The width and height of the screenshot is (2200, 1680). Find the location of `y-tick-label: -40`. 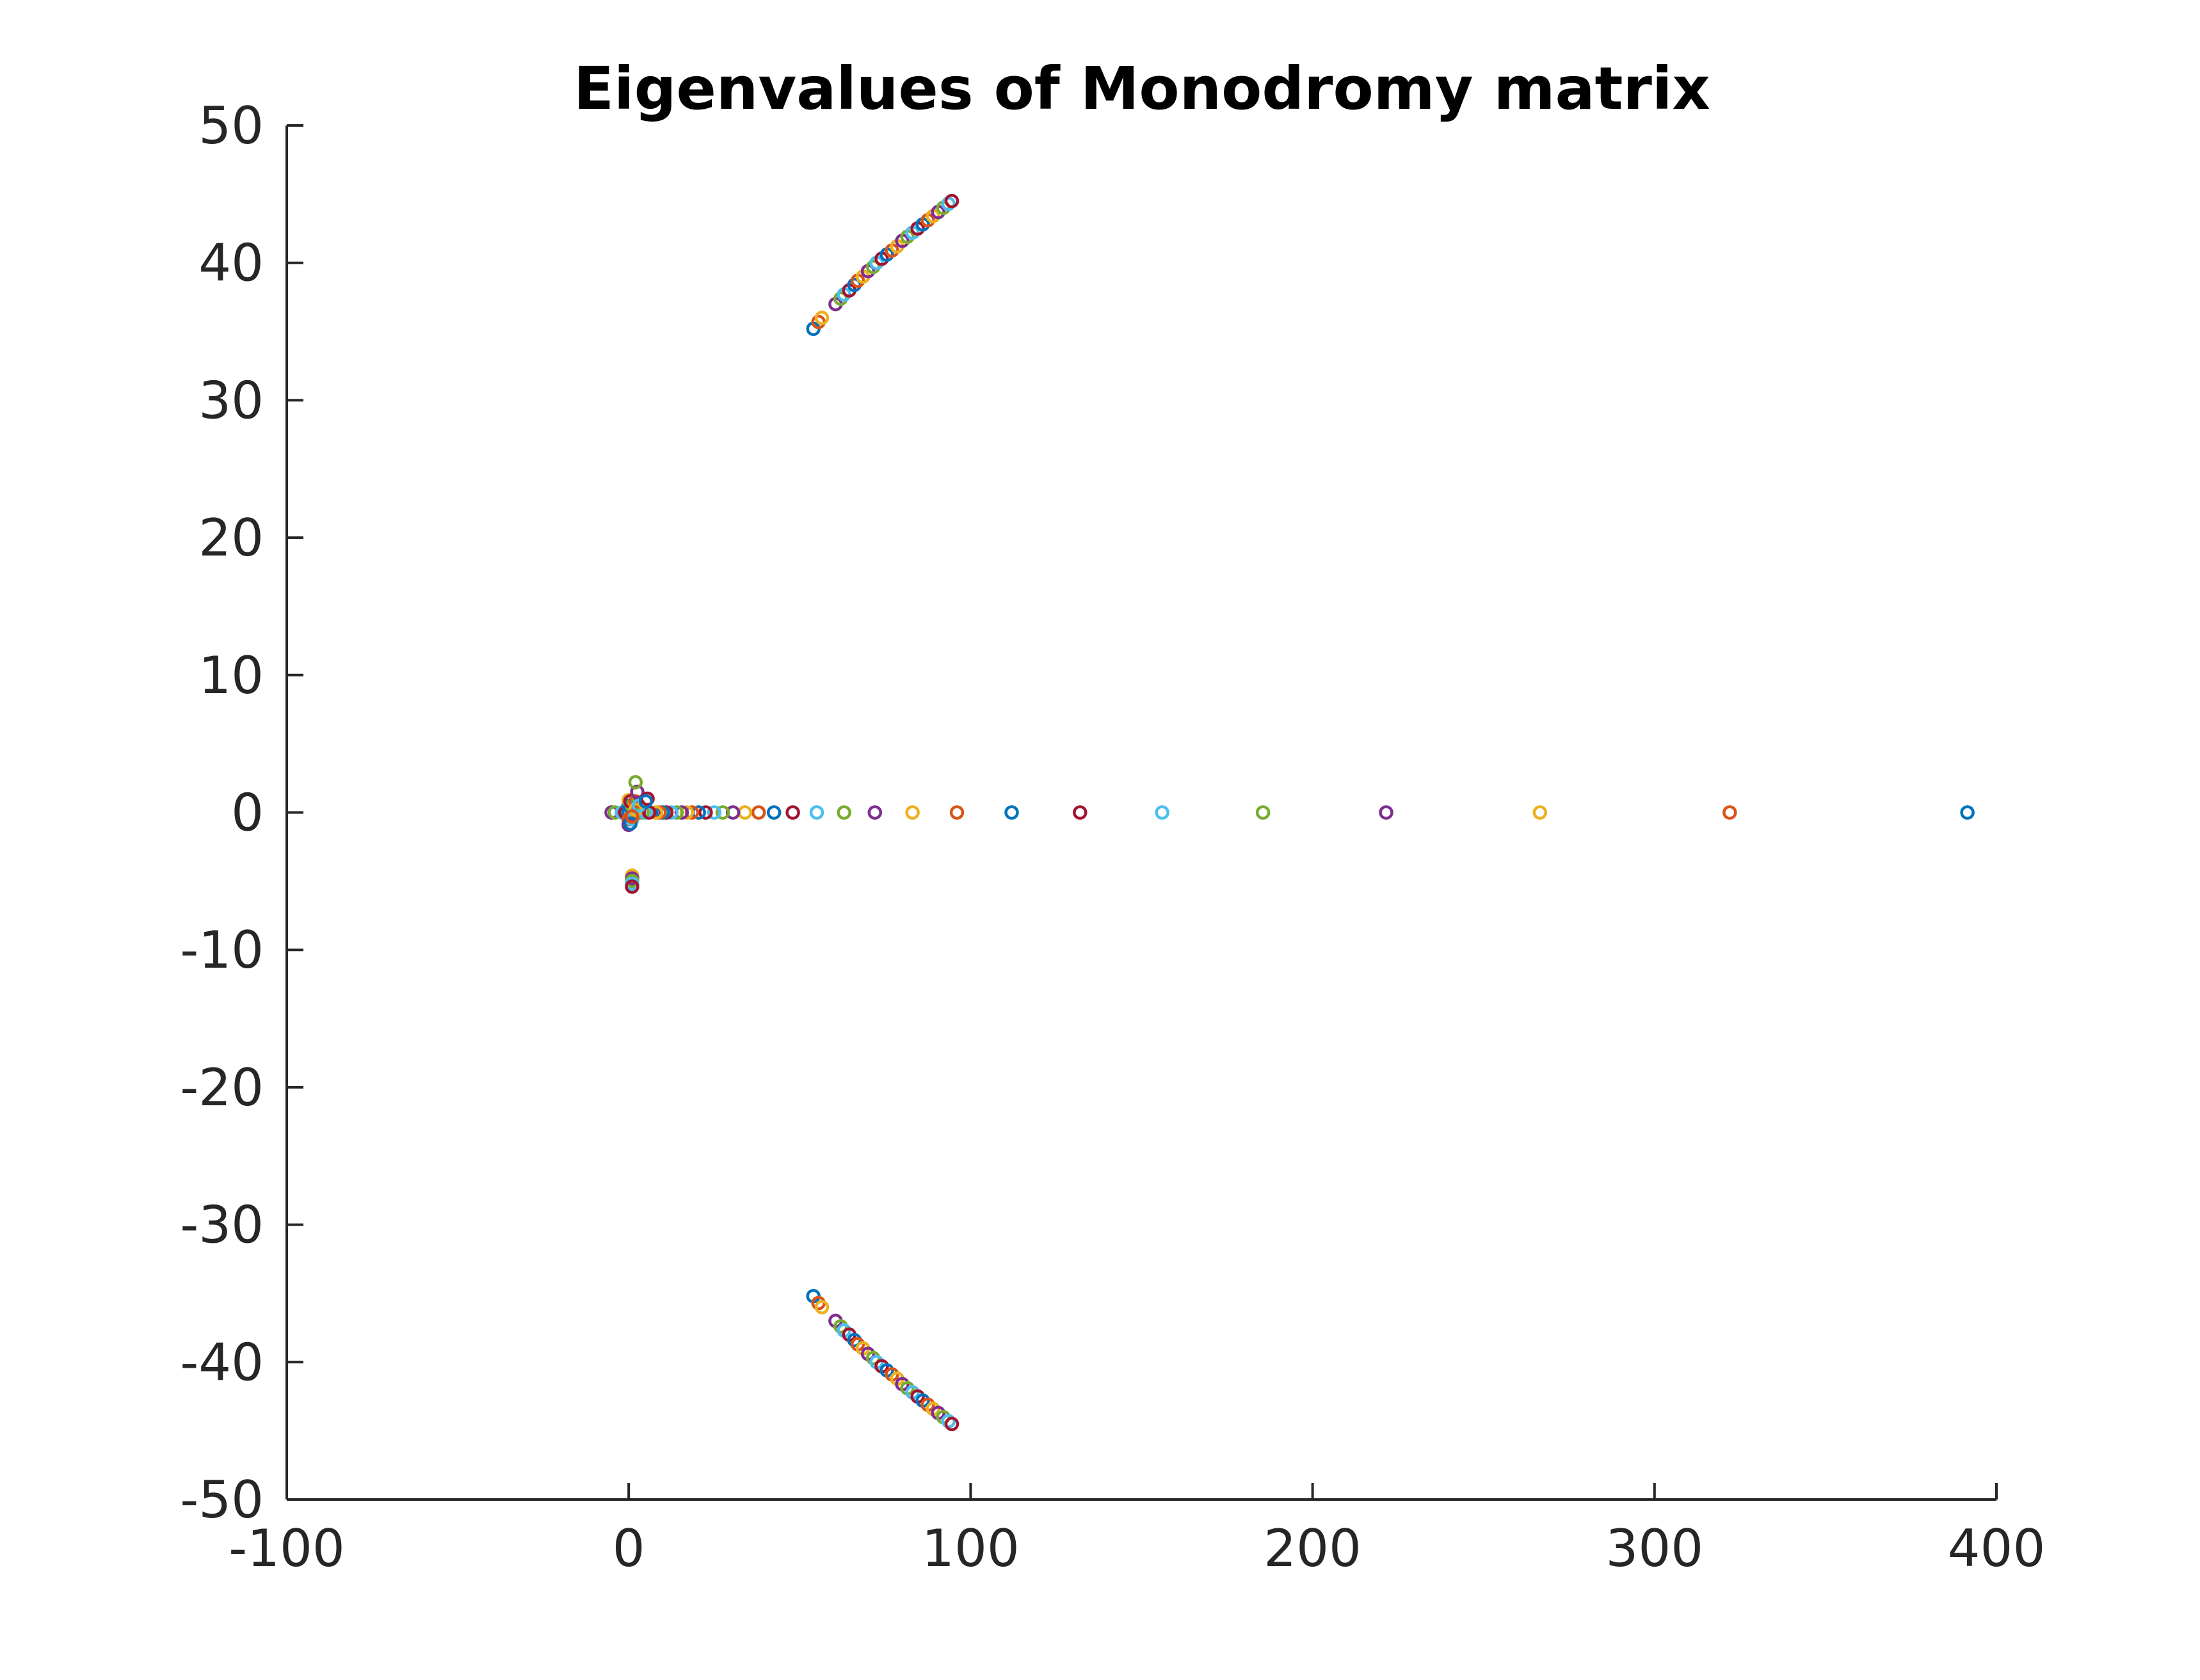

y-tick-label: -40 is located at coordinates (222, 1362).